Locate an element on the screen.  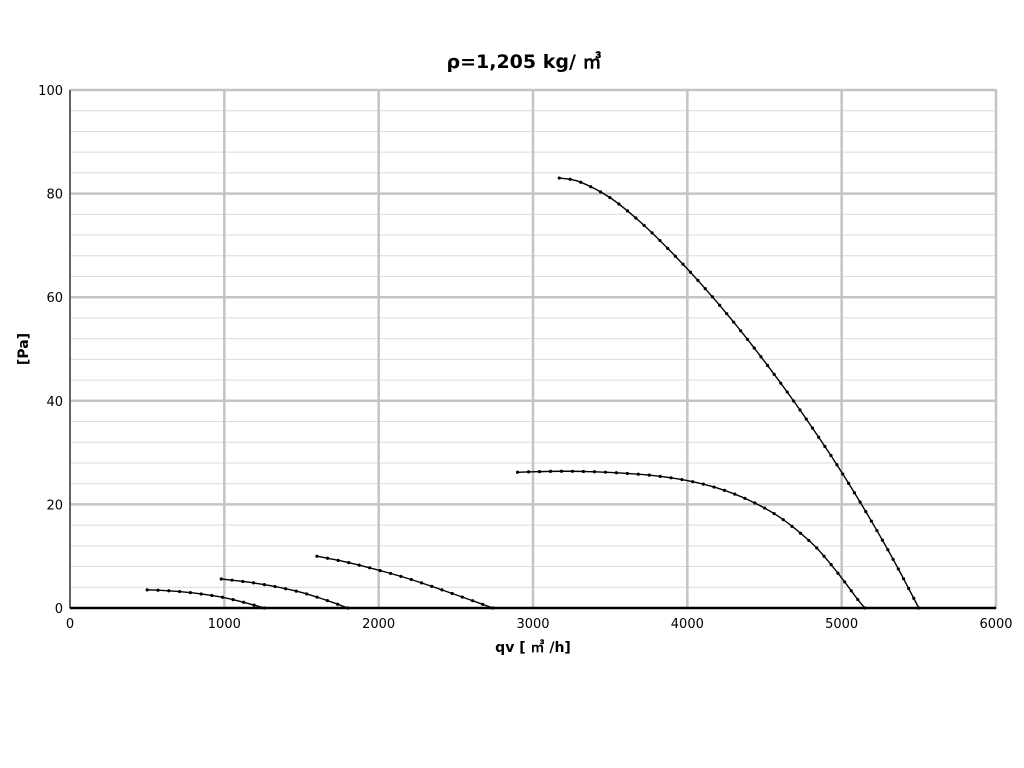
y-tick-label: 60 is located at coordinates (54, 298).